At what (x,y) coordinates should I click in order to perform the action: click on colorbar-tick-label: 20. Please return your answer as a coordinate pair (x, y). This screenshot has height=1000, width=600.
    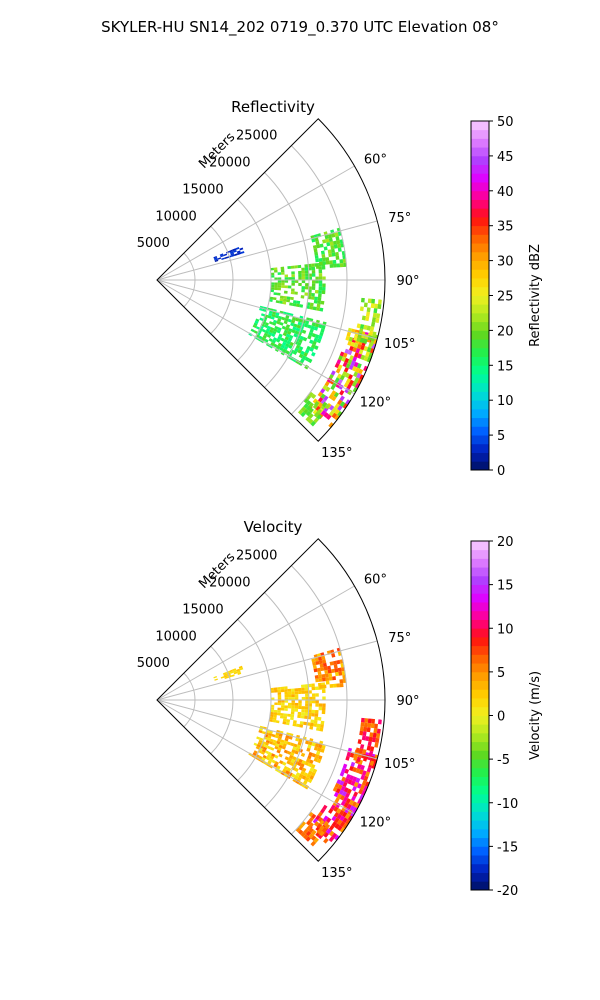
    Looking at the image, I should click on (505, 542).